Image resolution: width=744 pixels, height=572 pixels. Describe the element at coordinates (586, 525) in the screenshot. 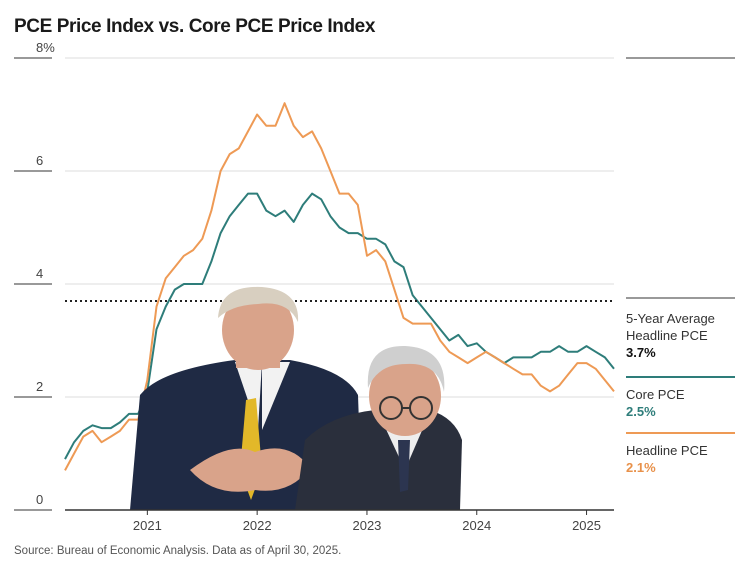

I see `x-tick-label: 2025` at that location.